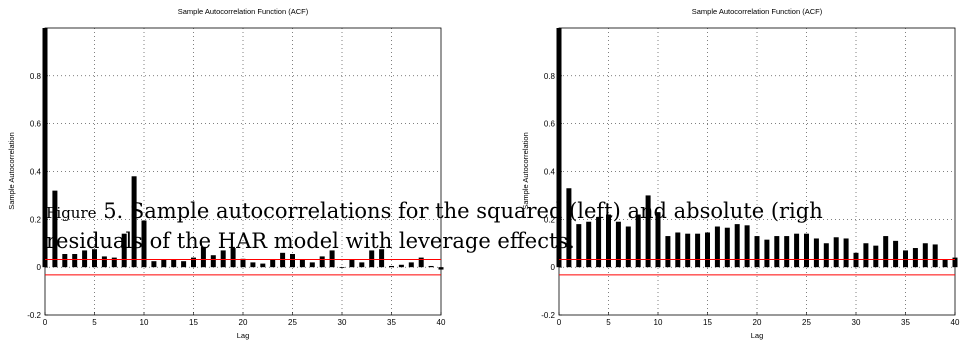  Describe the element at coordinates (243, 11) in the screenshot. I see `chart-title: Sample Autocorrelation Function (ACF)` at that location.